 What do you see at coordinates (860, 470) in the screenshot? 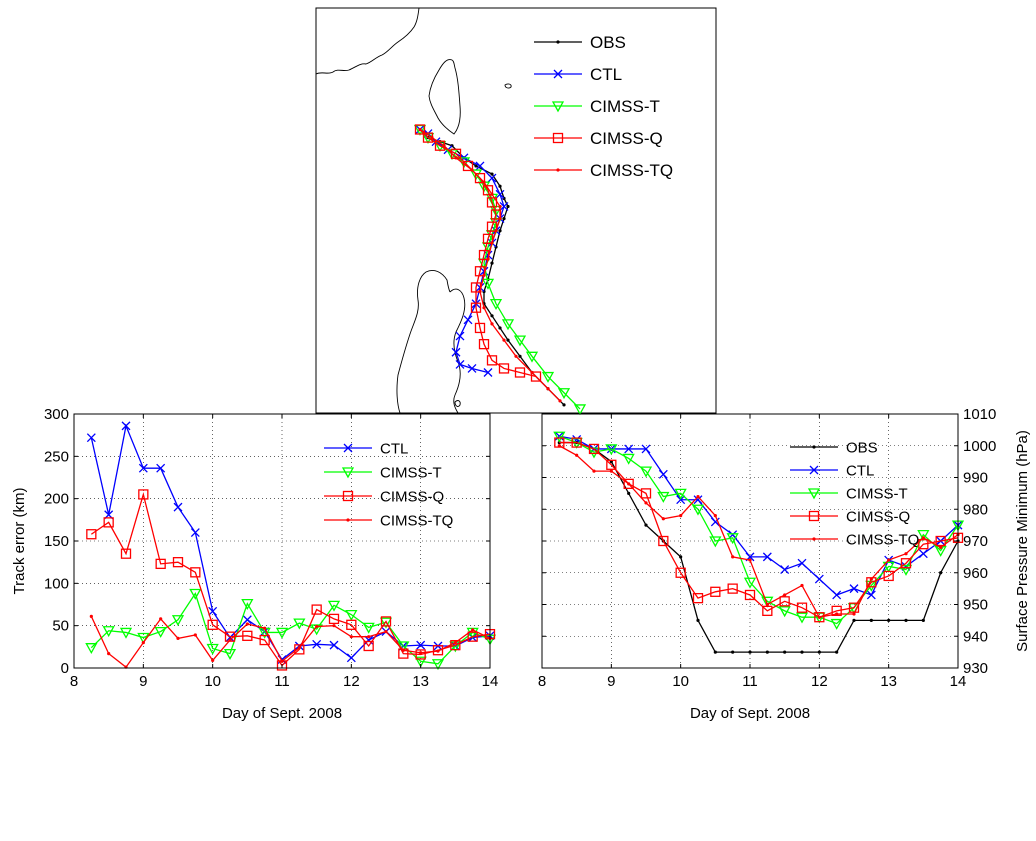
I see `legend-label-ctl: CTL` at bounding box center [860, 470].